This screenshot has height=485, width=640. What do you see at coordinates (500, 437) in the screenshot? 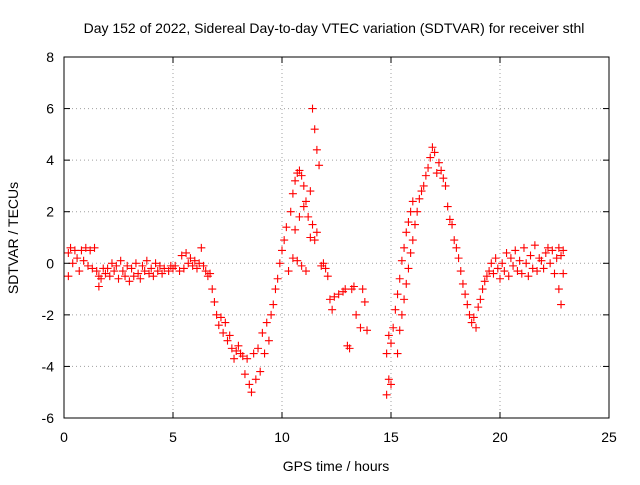
I see `x-tick-label: 20` at bounding box center [500, 437].